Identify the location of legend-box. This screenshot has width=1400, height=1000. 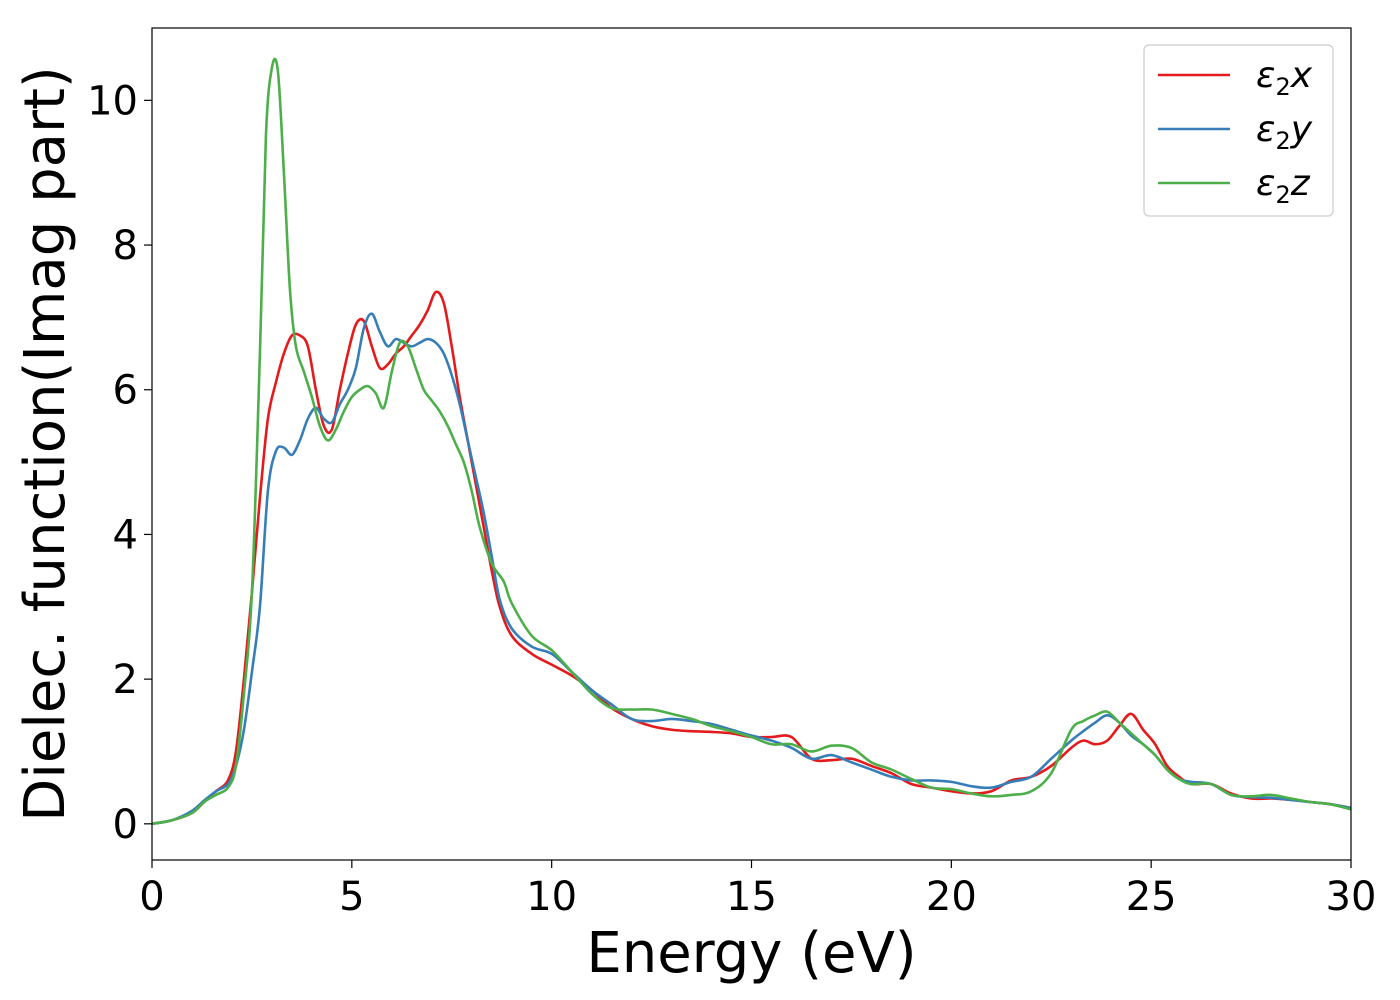
(1238, 130).